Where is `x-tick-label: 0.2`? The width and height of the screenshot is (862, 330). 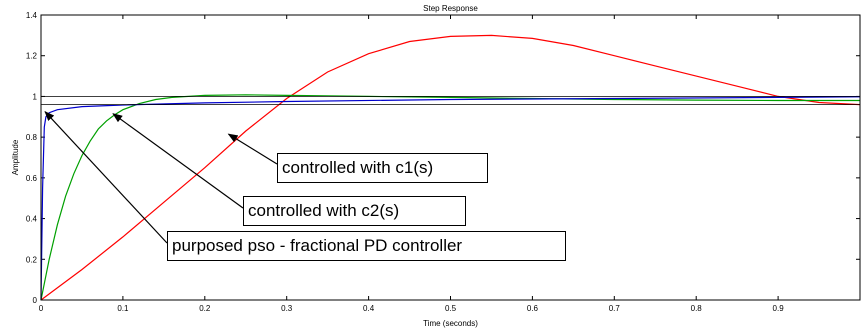 x-tick-label: 0.2 is located at coordinates (205, 308).